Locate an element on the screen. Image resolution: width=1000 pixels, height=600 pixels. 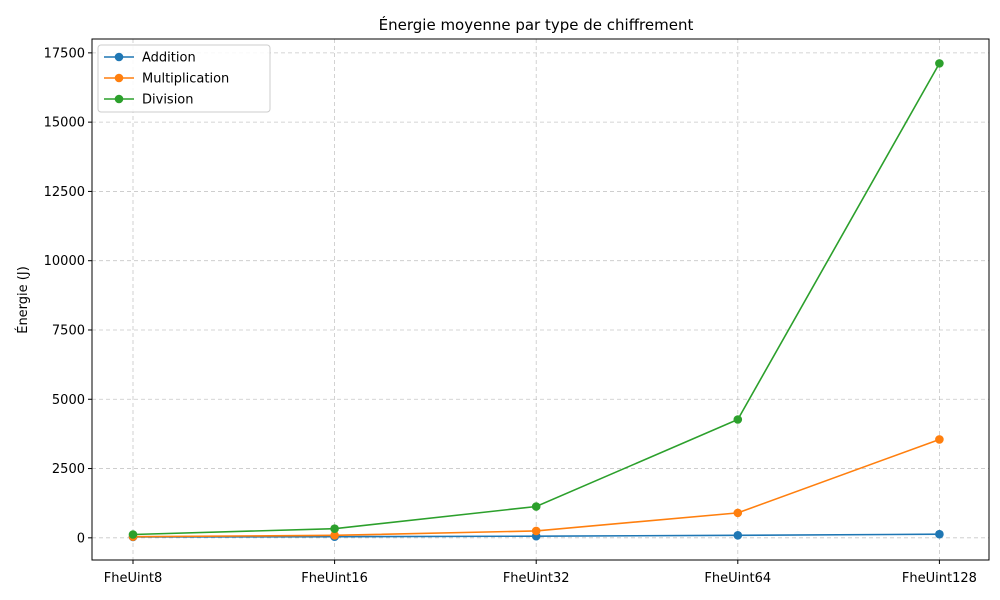
y-tick-label: 5000 is located at coordinates (68, 400).